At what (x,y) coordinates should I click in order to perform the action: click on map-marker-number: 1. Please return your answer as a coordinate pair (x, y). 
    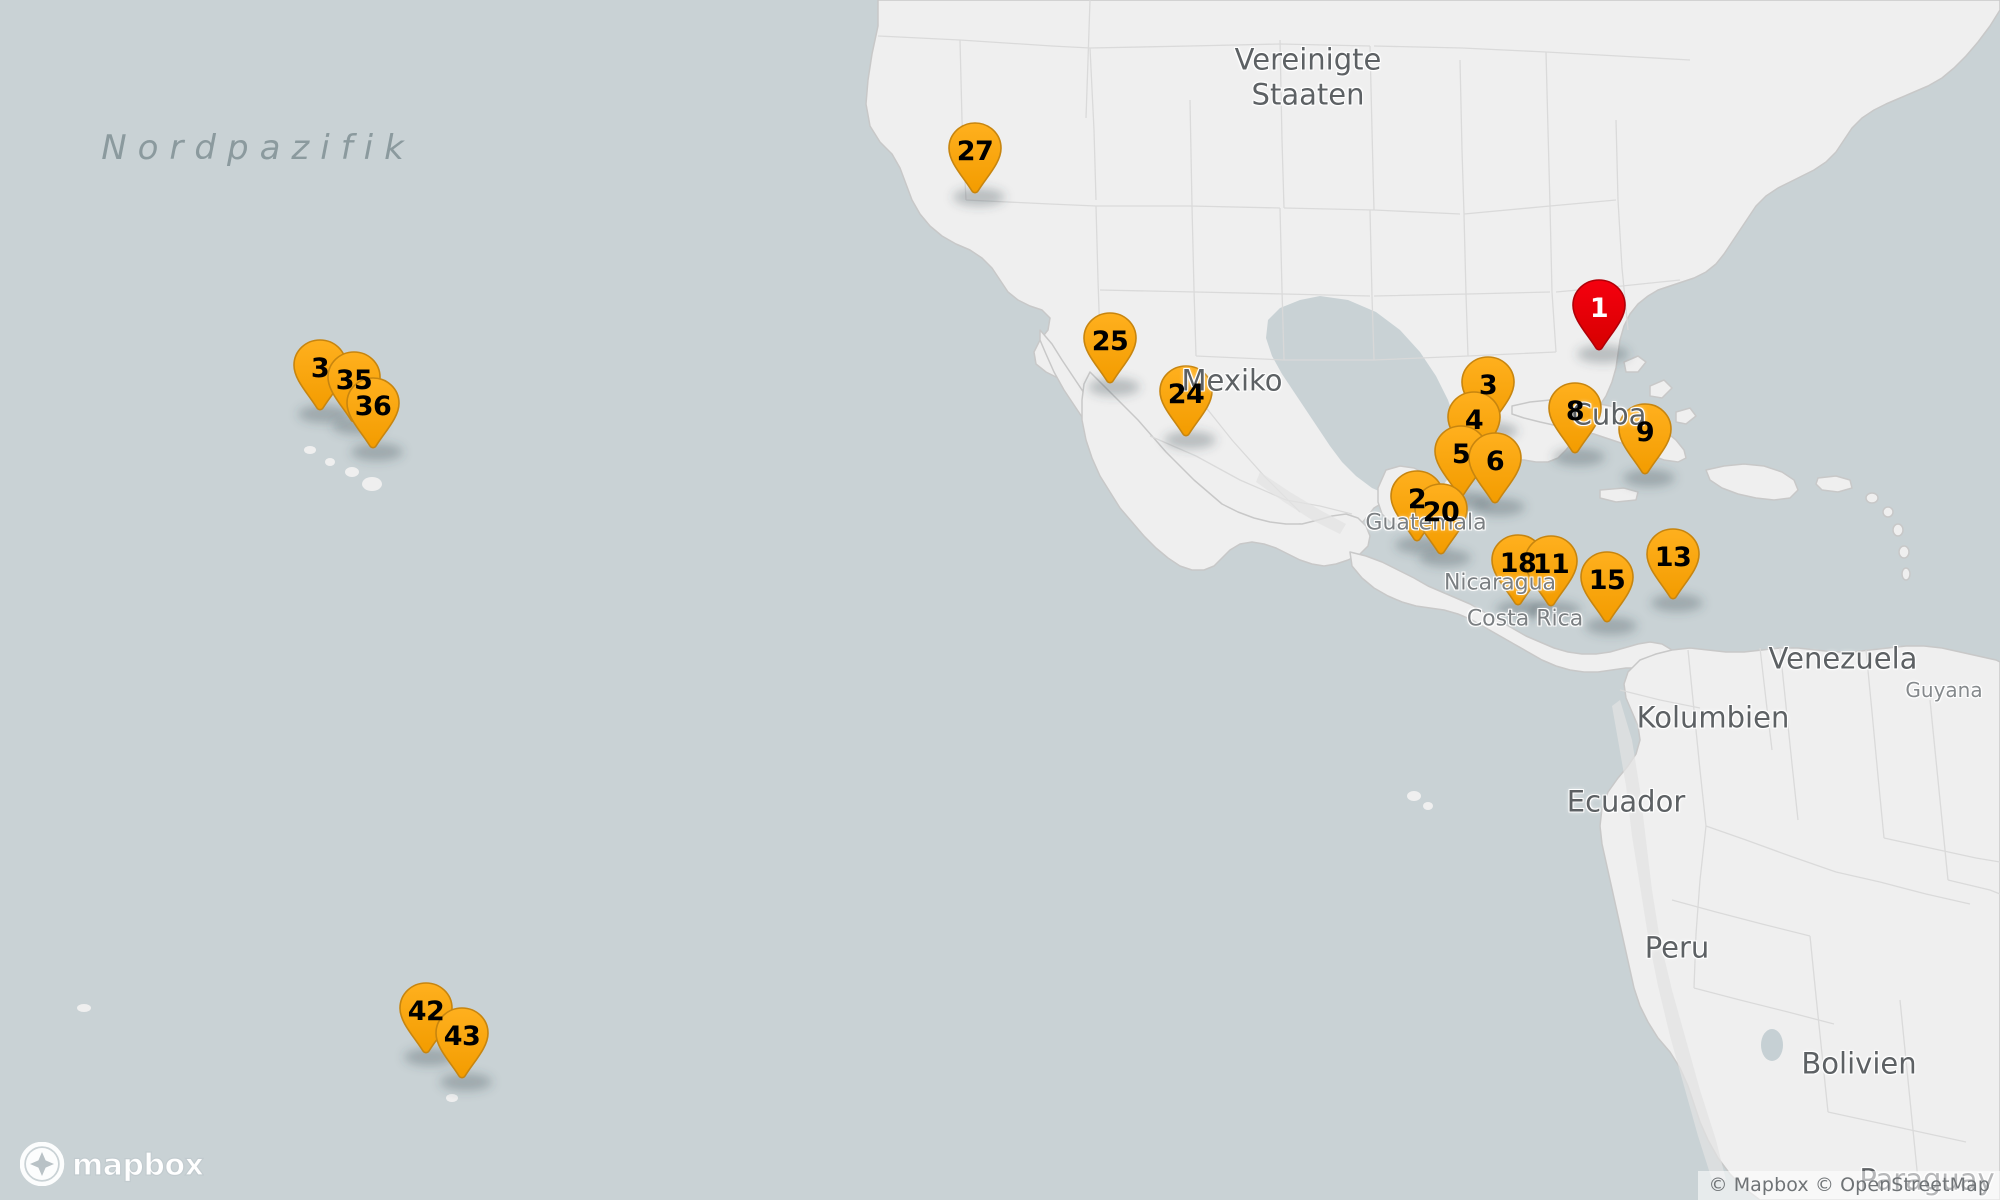
    Looking at the image, I should click on (1599, 308).